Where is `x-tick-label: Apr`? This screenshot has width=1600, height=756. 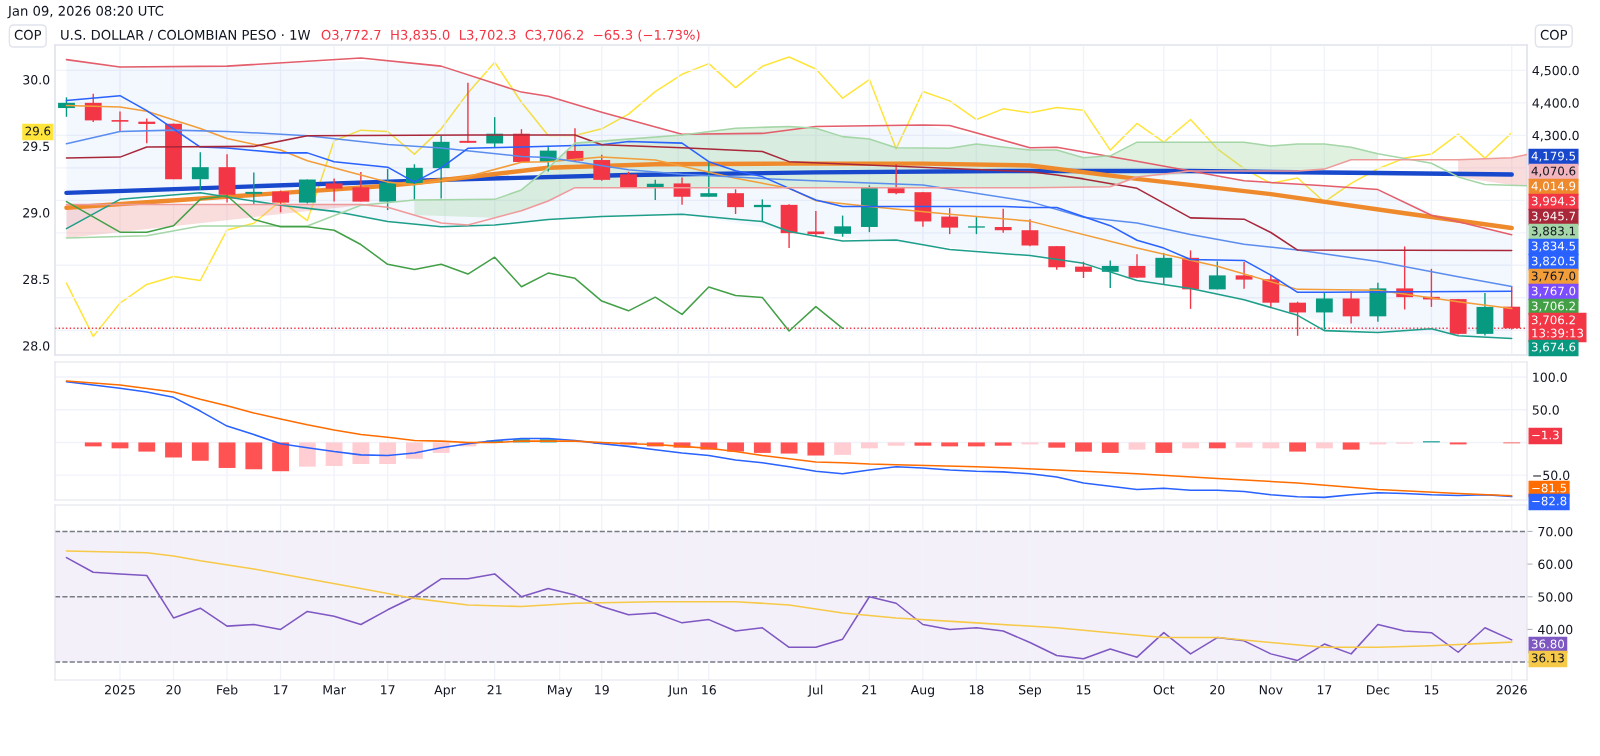
x-tick-label: Apr is located at coordinates (445, 691).